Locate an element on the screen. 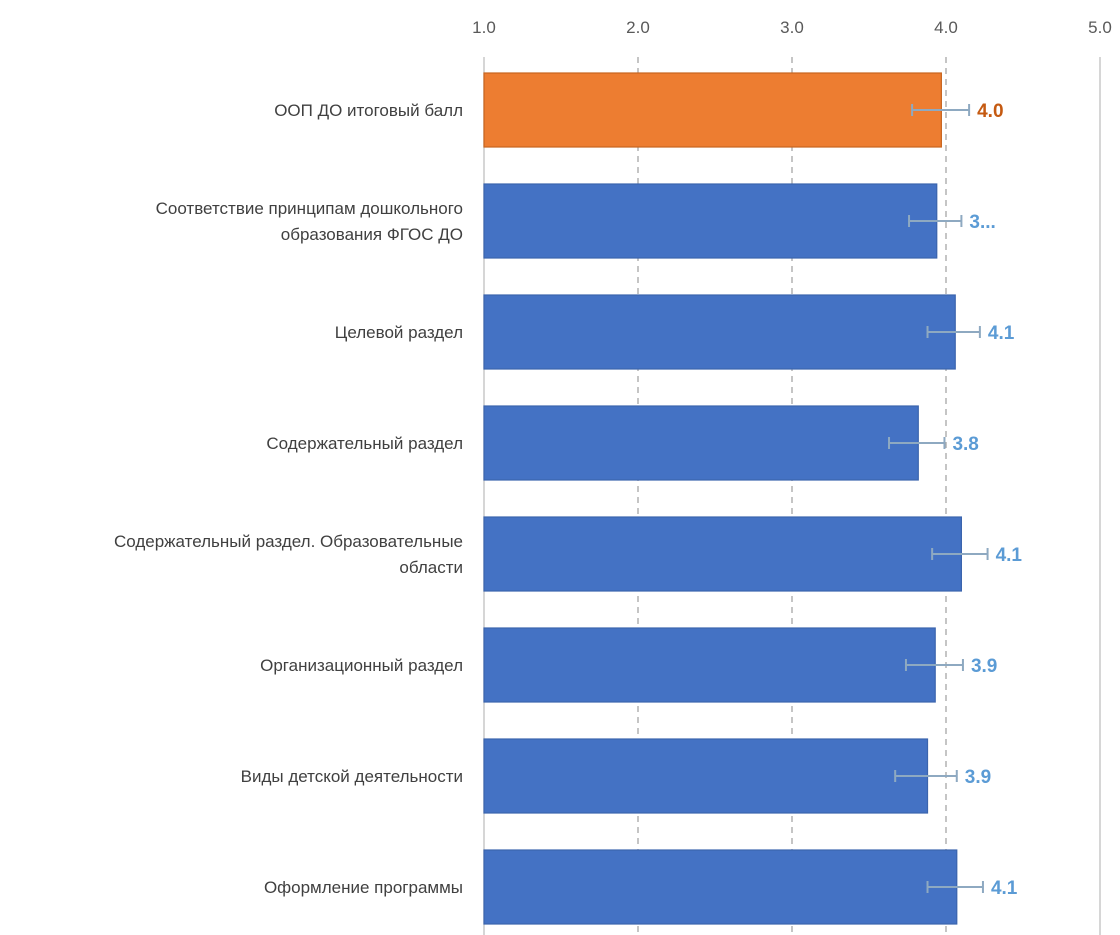 The height and width of the screenshot is (935, 1120). x-tick-label: 5.0 is located at coordinates (1100, 27).